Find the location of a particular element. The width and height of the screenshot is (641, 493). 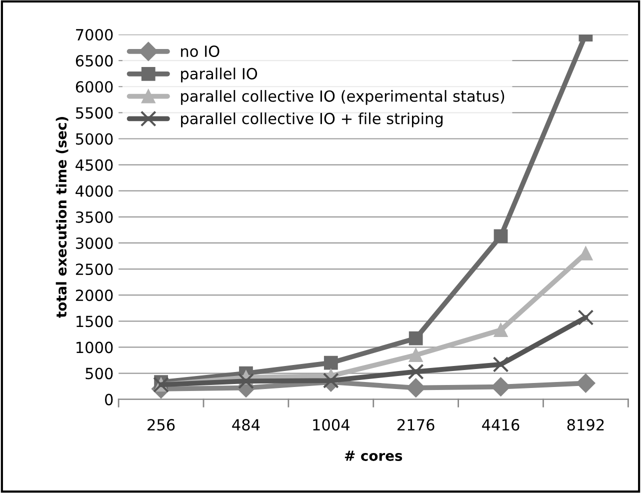

y-tick-label: 2000 is located at coordinates (94, 296).